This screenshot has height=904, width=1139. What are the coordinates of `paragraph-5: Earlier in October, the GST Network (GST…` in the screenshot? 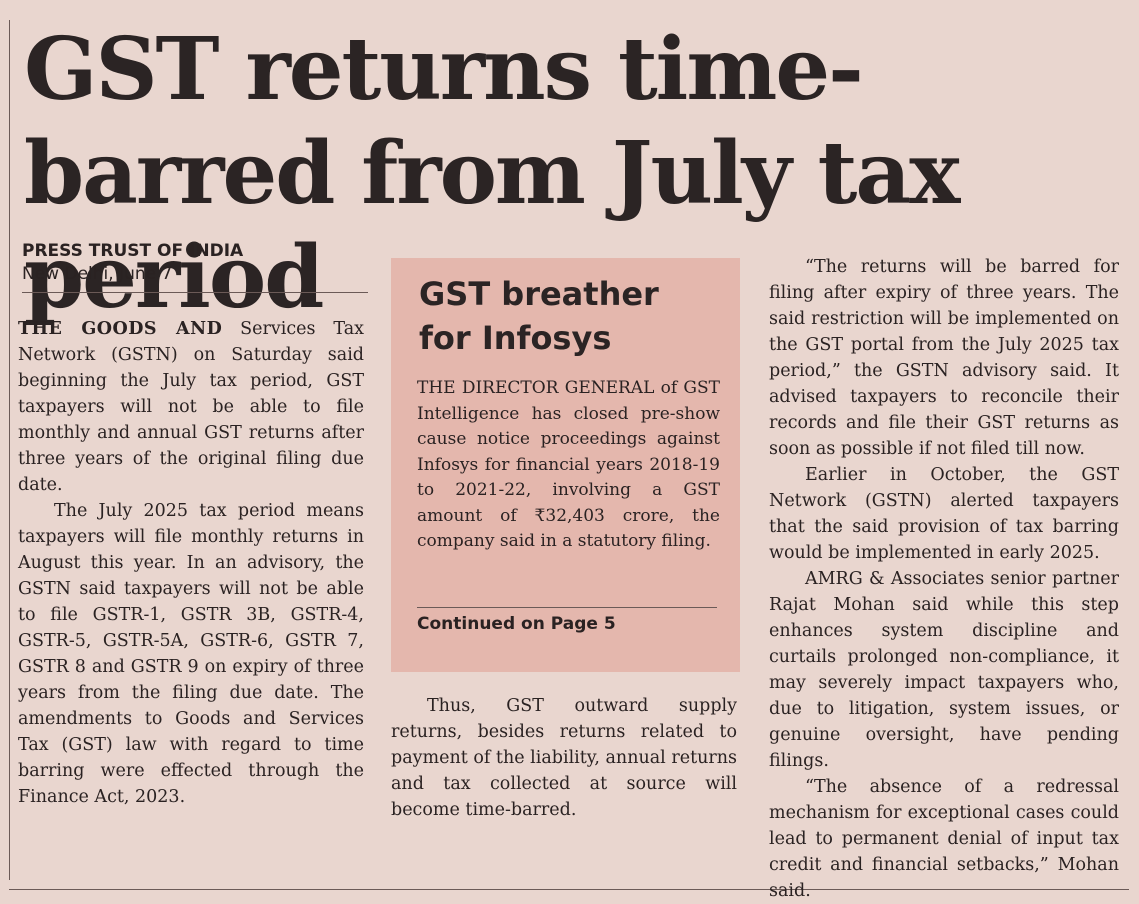 It's located at (944, 514).